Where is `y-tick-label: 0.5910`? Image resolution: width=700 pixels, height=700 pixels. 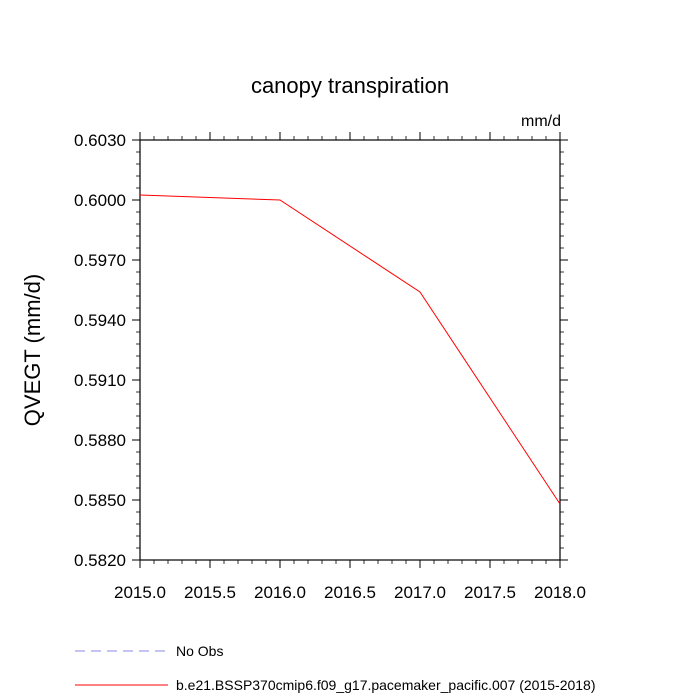
y-tick-label: 0.5910 is located at coordinates (100, 380).